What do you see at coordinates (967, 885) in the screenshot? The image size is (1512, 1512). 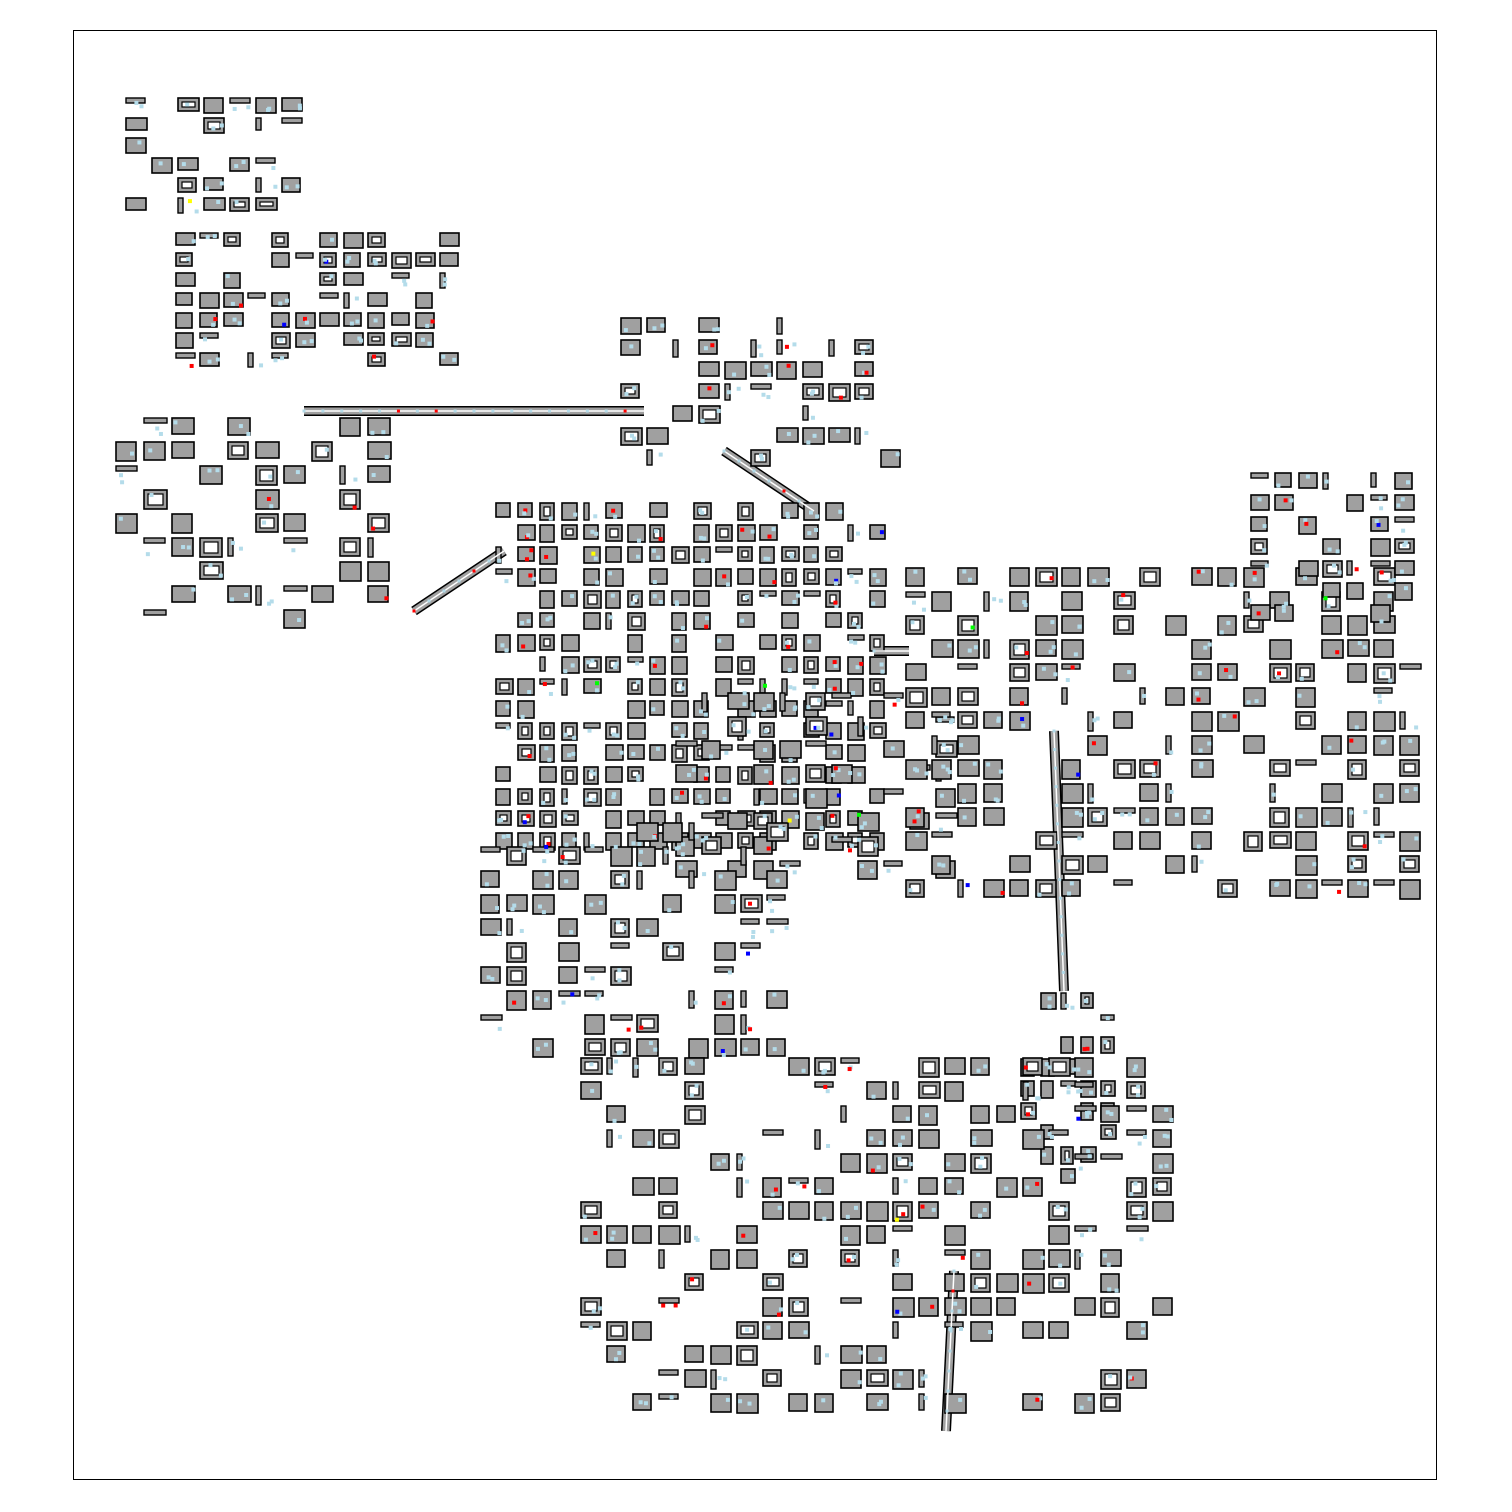 I see `blue-marker` at bounding box center [967, 885].